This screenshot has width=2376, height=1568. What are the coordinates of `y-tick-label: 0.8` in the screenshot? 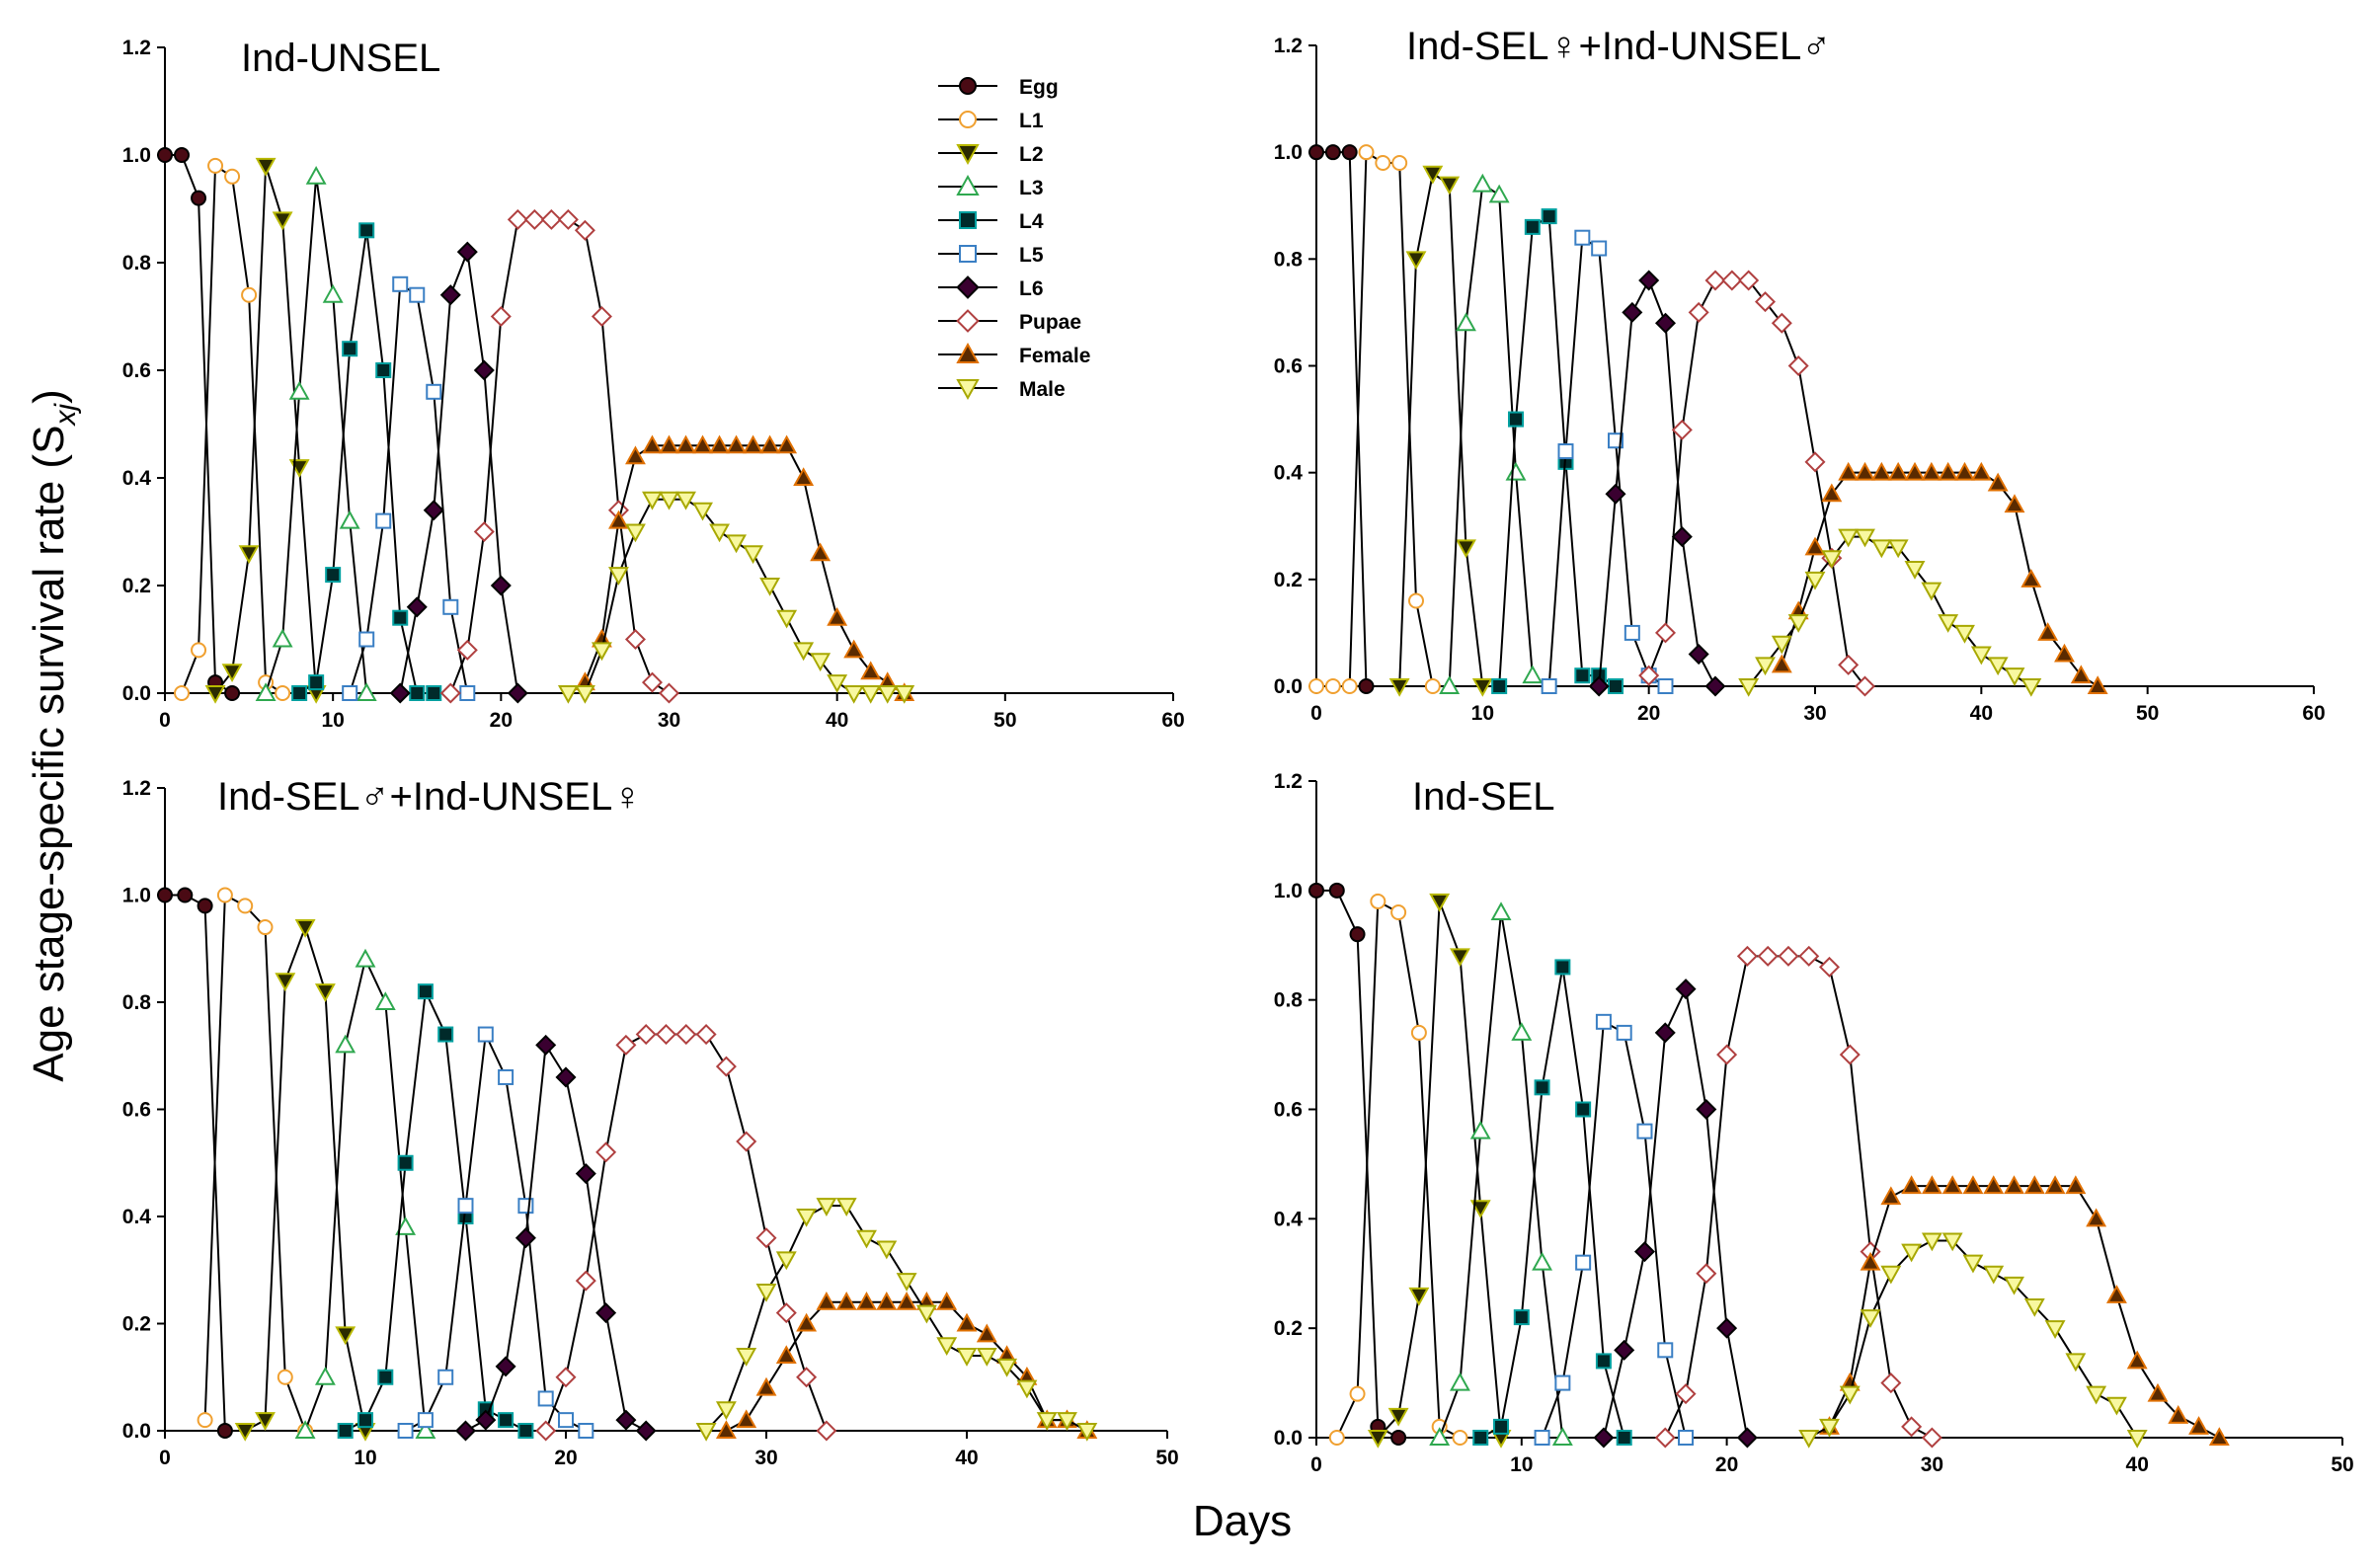 It's located at (137, 263).